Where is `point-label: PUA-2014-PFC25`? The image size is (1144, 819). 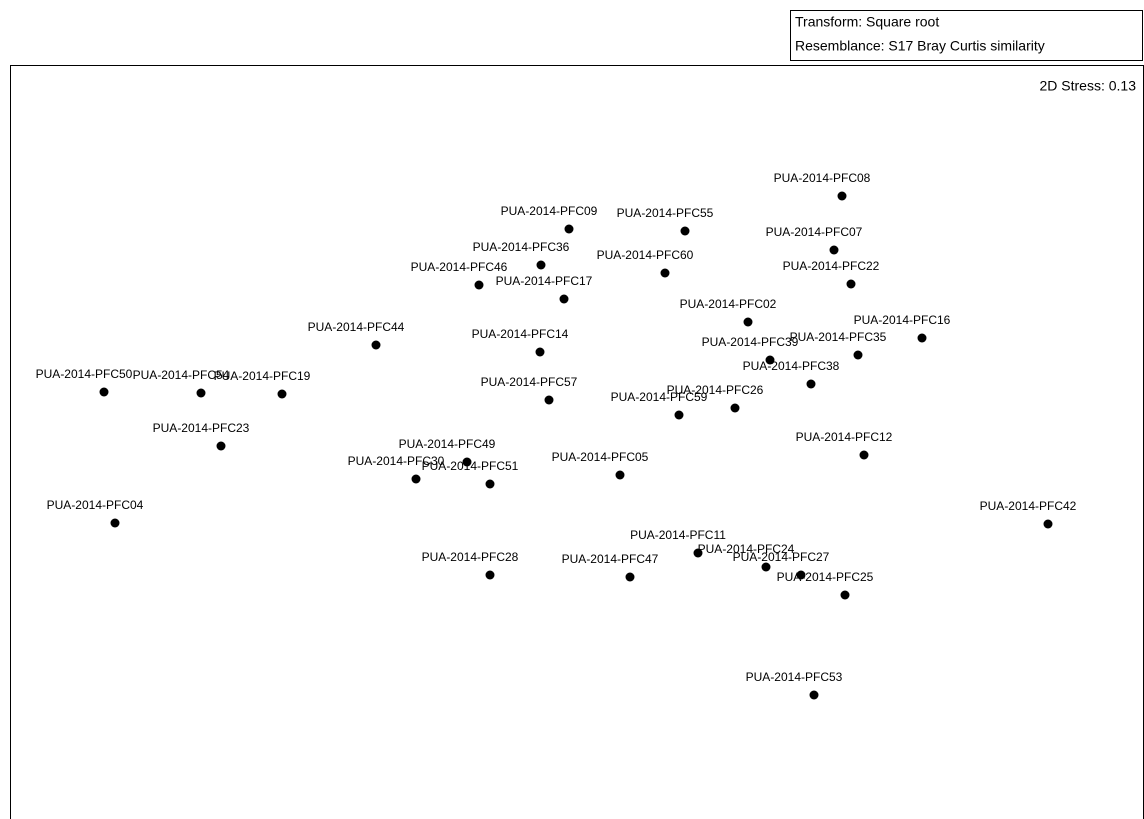 point-label: PUA-2014-PFC25 is located at coordinates (825, 577).